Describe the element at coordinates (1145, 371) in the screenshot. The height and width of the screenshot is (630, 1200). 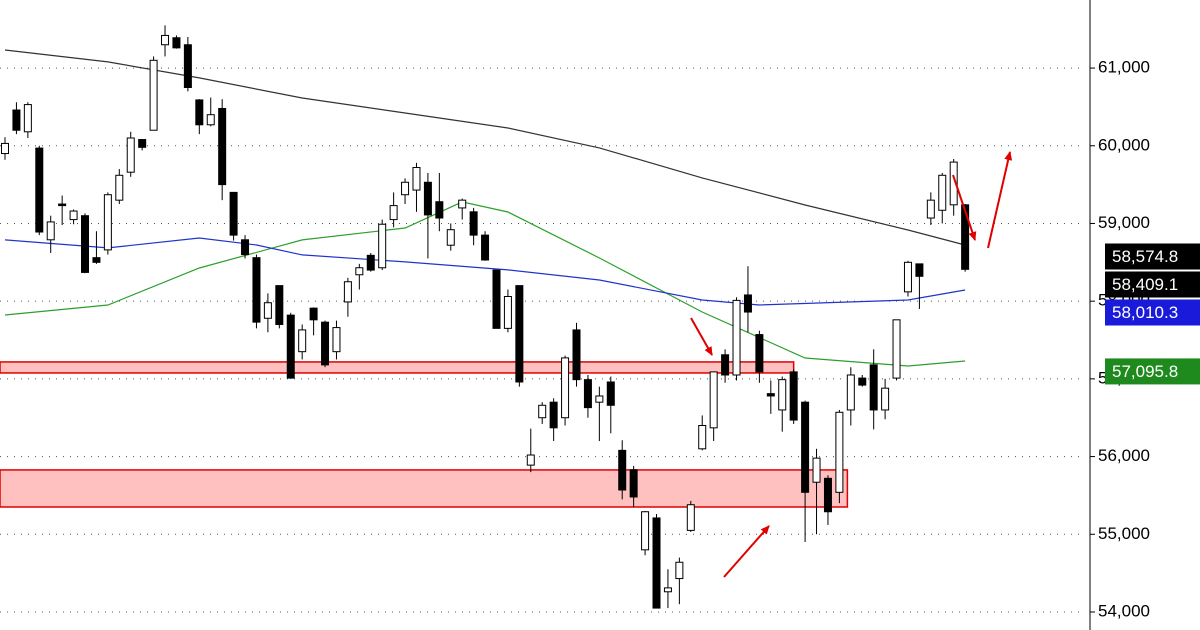
I see `price-label: 57,095.8` at that location.